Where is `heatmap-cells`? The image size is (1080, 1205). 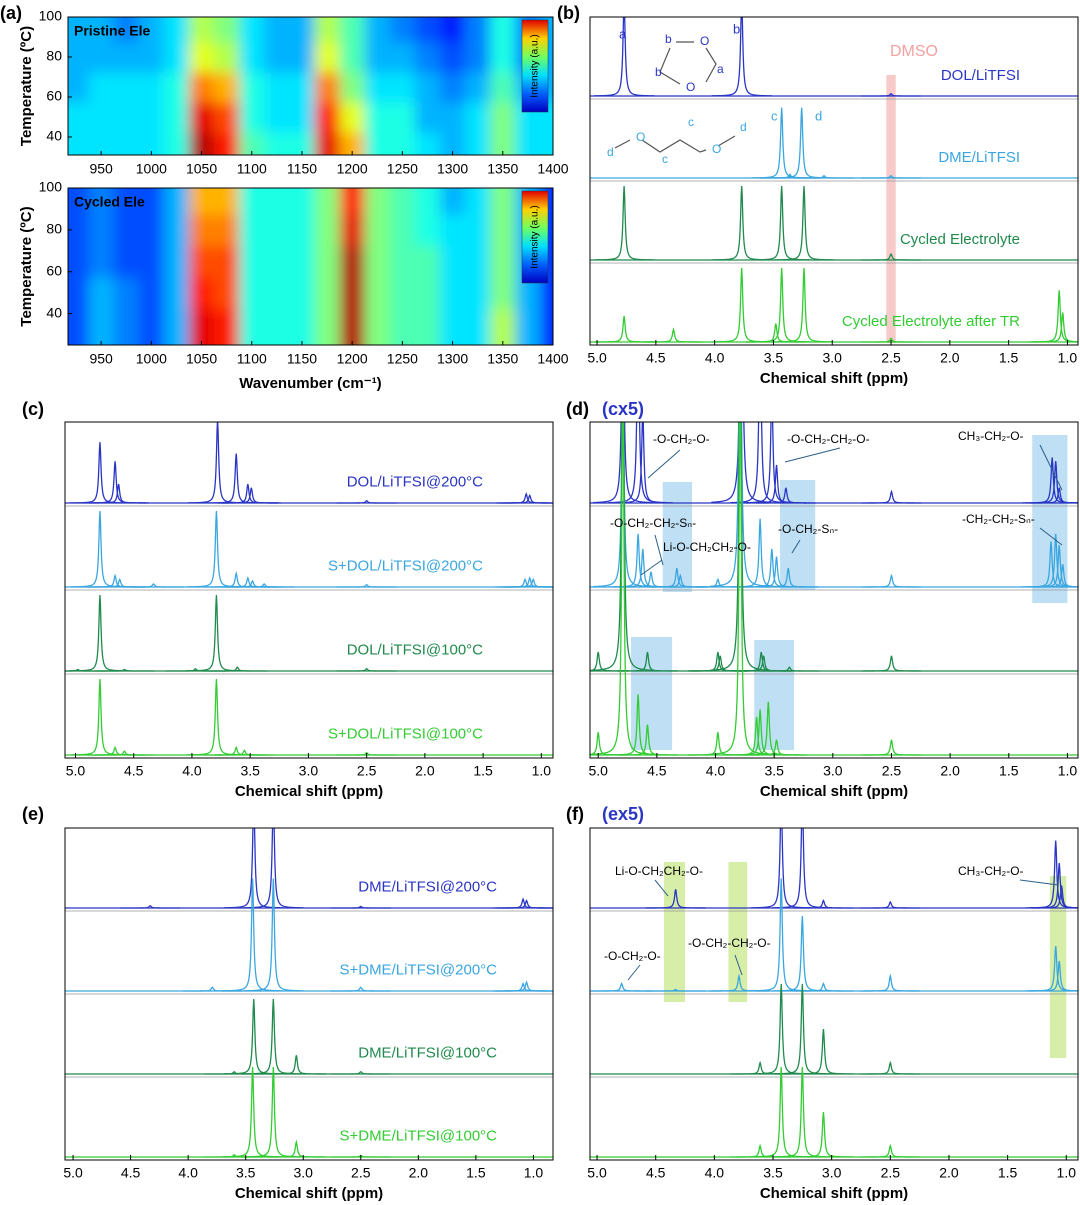
heatmap-cells is located at coordinates (310, 86).